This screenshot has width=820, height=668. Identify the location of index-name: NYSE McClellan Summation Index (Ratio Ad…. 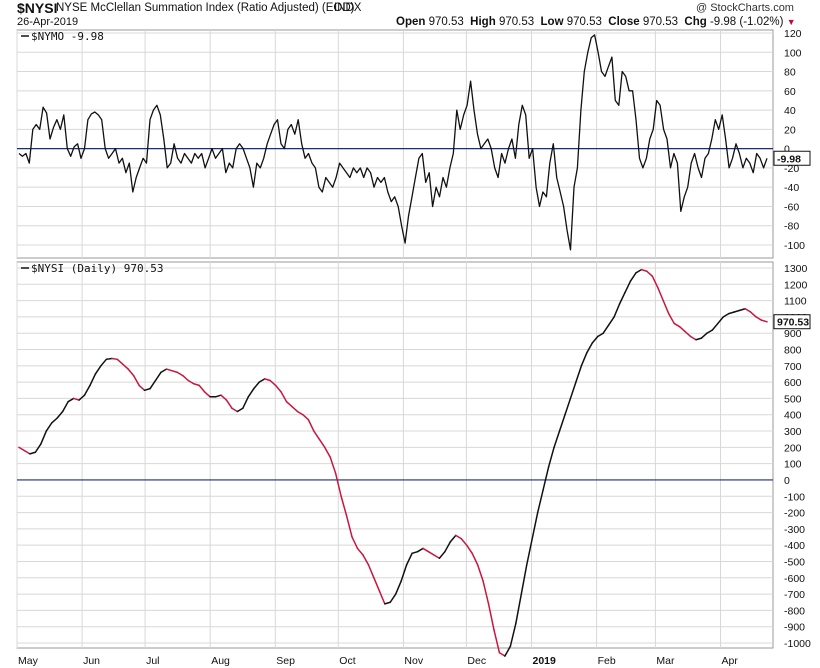
(205, 8).